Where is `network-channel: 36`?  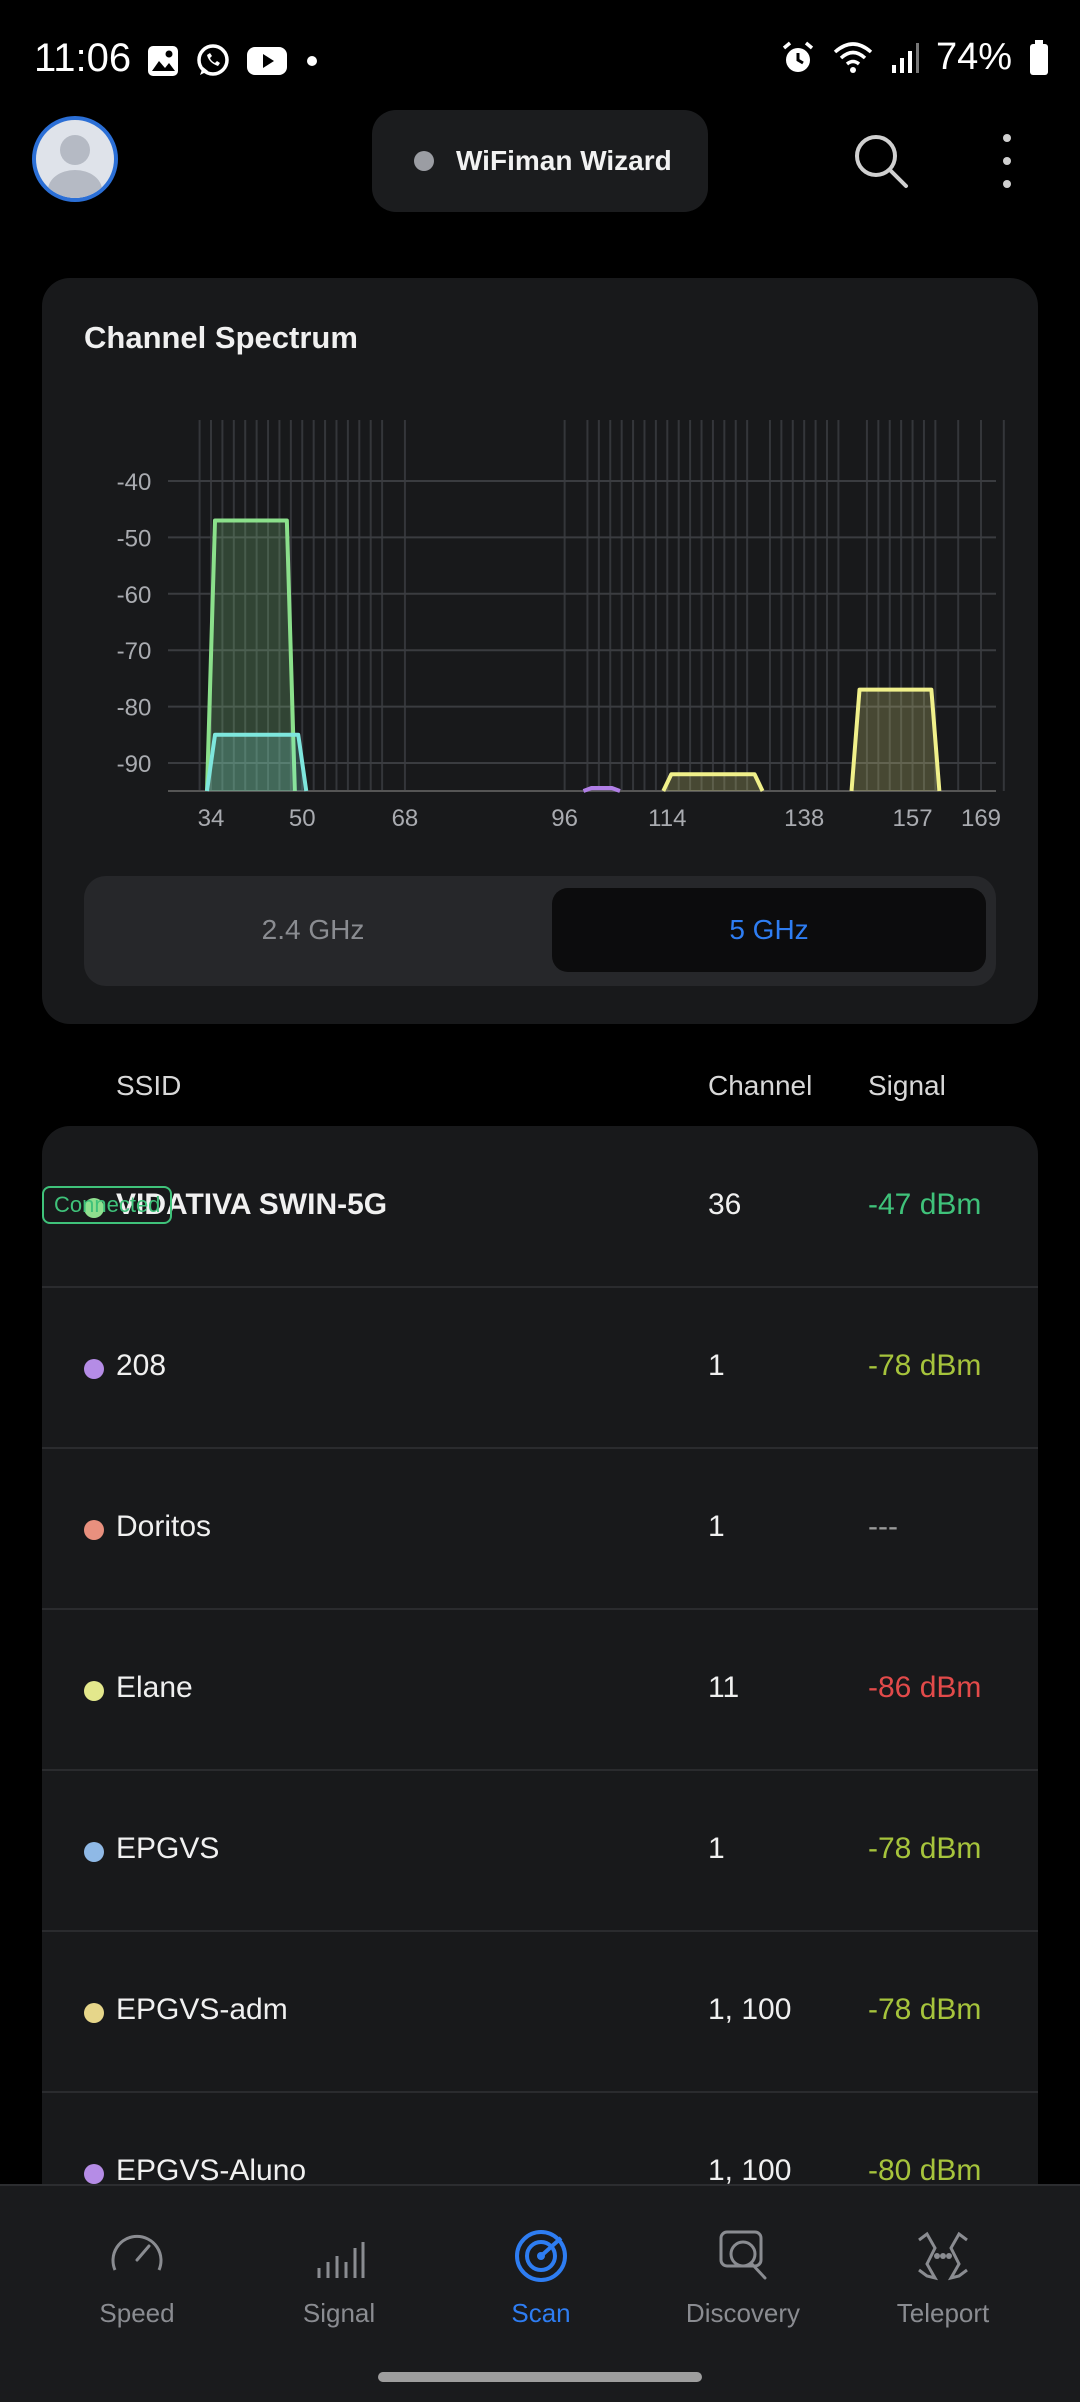 network-channel: 36 is located at coordinates (725, 1204).